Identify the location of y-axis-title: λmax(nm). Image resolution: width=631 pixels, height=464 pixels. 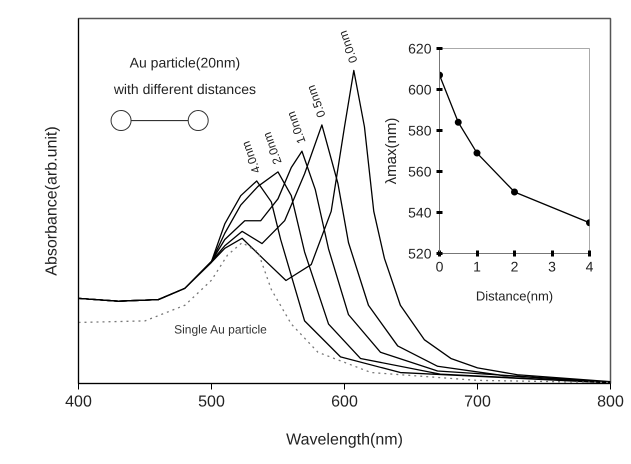
(391, 151).